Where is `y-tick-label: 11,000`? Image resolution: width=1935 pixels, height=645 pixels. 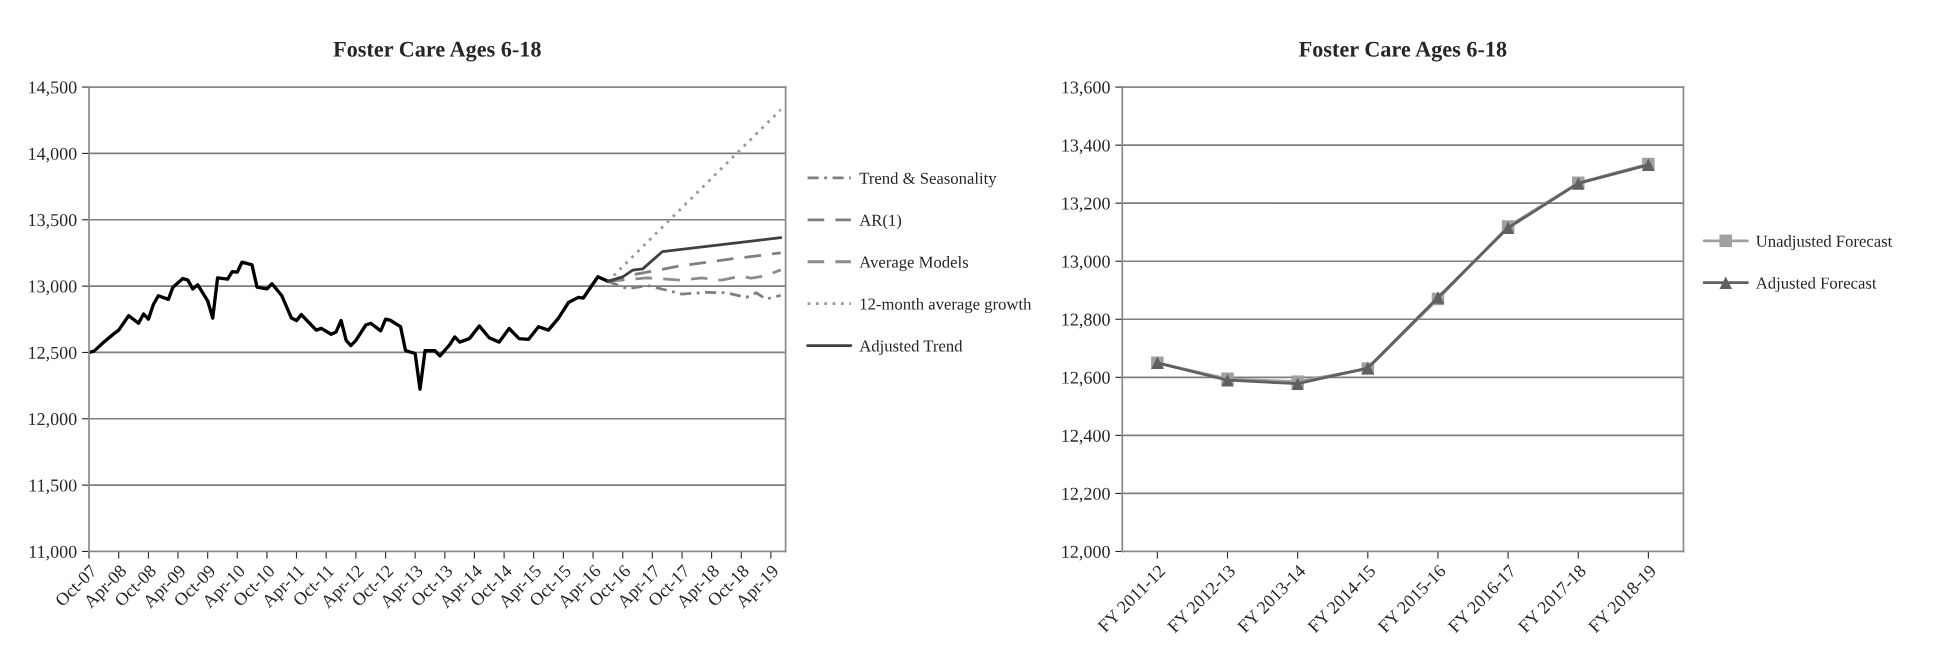 y-tick-label: 11,000 is located at coordinates (53, 553).